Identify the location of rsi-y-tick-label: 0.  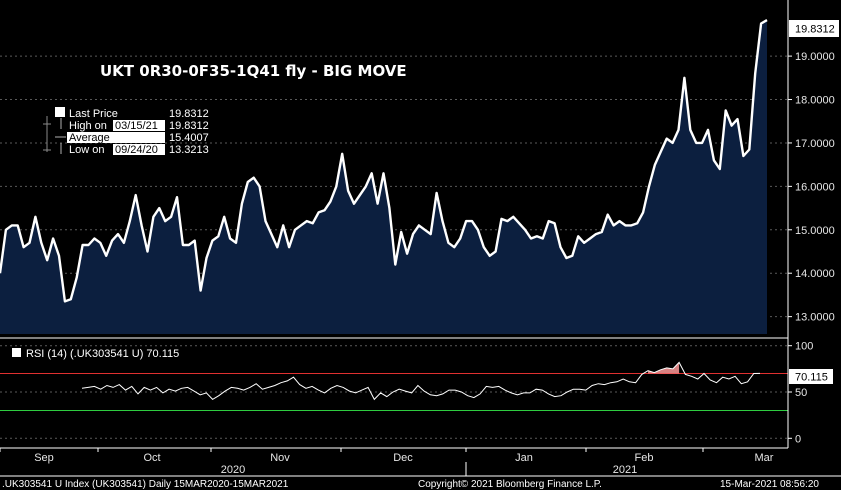
(798, 439).